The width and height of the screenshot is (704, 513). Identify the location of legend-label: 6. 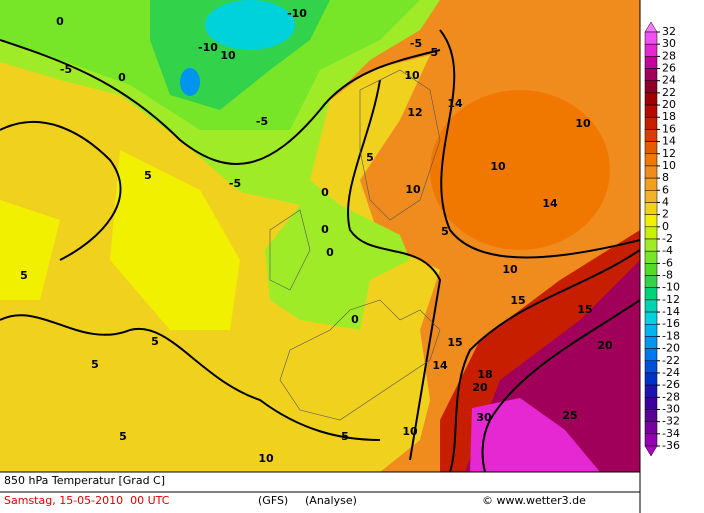
(665, 189).